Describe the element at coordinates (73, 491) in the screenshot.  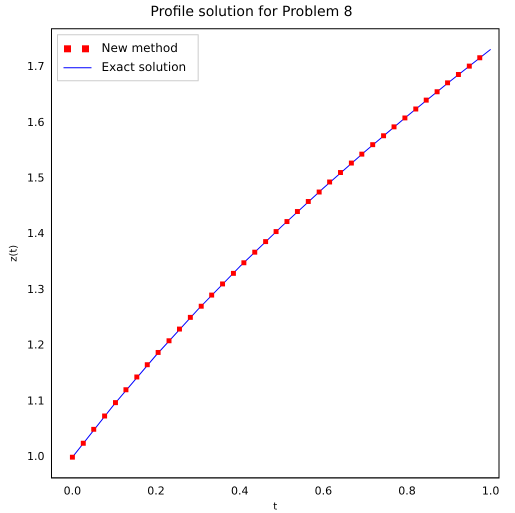
I see `x-tick-label: 0.0` at that location.